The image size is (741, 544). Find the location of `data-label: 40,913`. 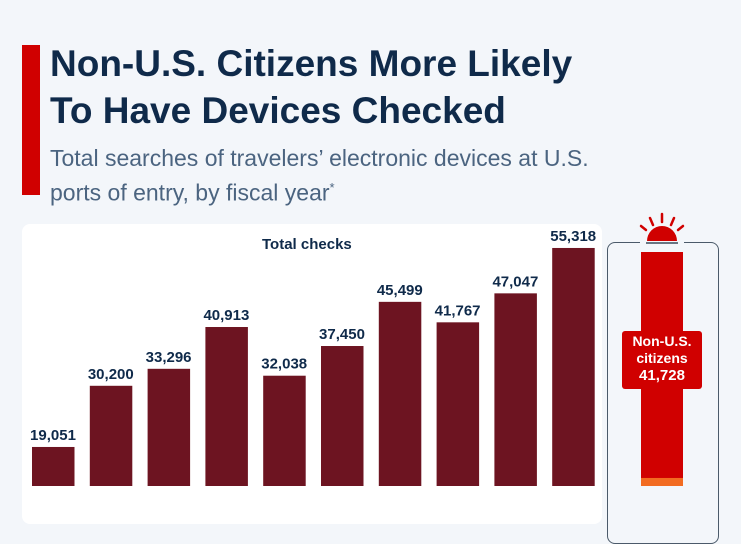

data-label: 40,913 is located at coordinates (226, 315).